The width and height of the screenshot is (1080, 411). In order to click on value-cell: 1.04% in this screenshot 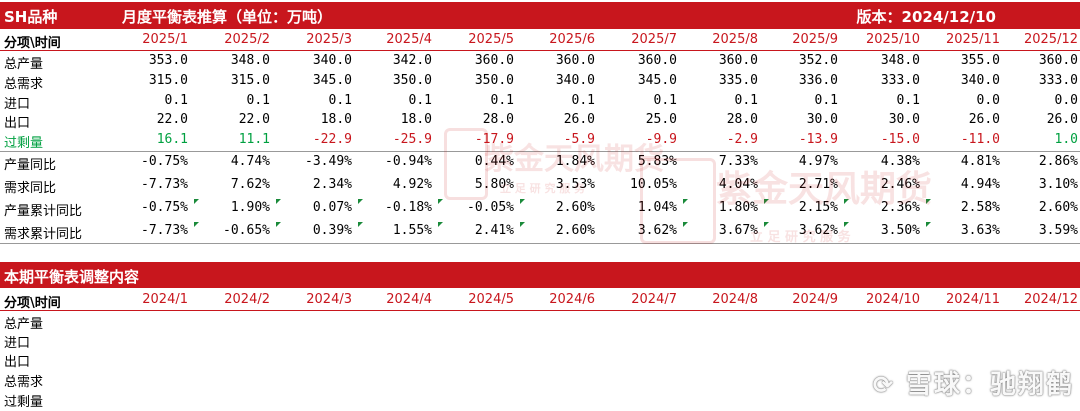, I will do `click(657, 207)`.